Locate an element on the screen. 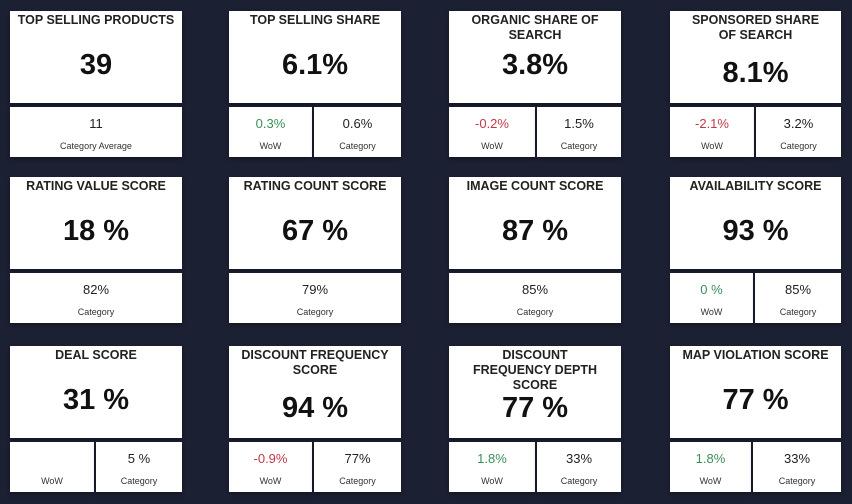  kpi-header: SPONSORED SHARE OF SEARCH 8.1% is located at coordinates (755, 57).